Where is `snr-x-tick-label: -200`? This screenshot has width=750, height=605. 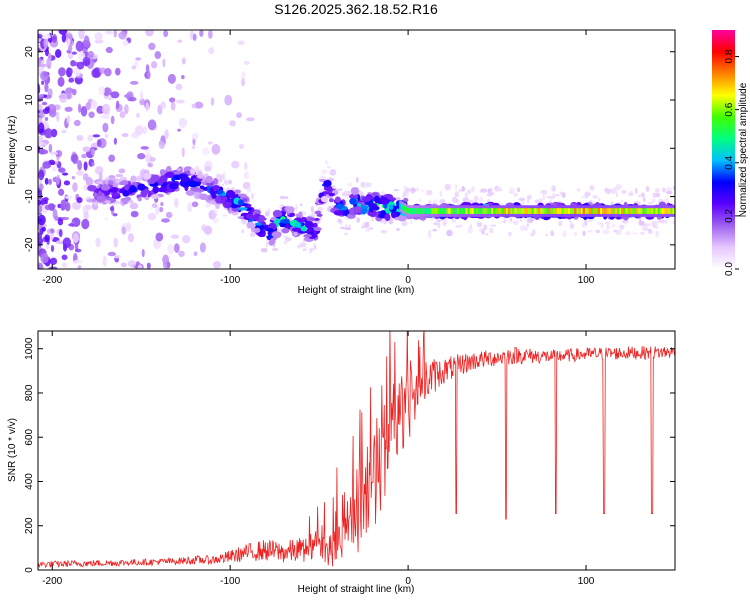
snr-x-tick-label: -200 is located at coordinates (52, 581).